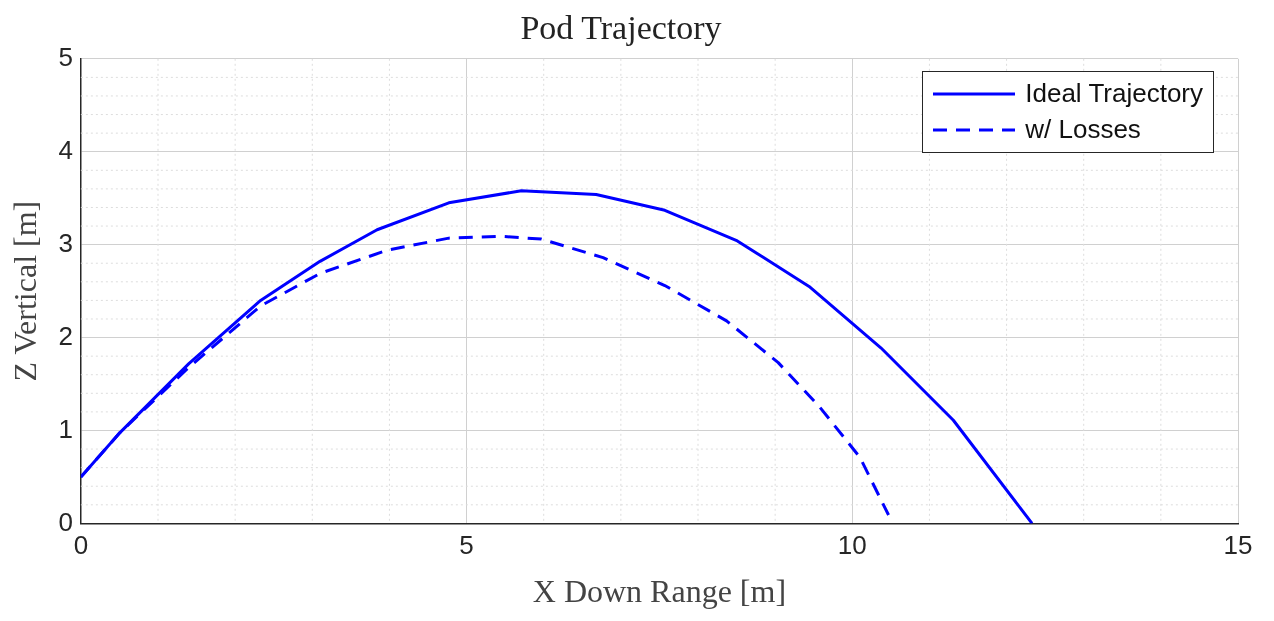 This screenshot has width=1274, height=621. Describe the element at coordinates (65, 335) in the screenshot. I see `y-tick-label: 2` at that location.